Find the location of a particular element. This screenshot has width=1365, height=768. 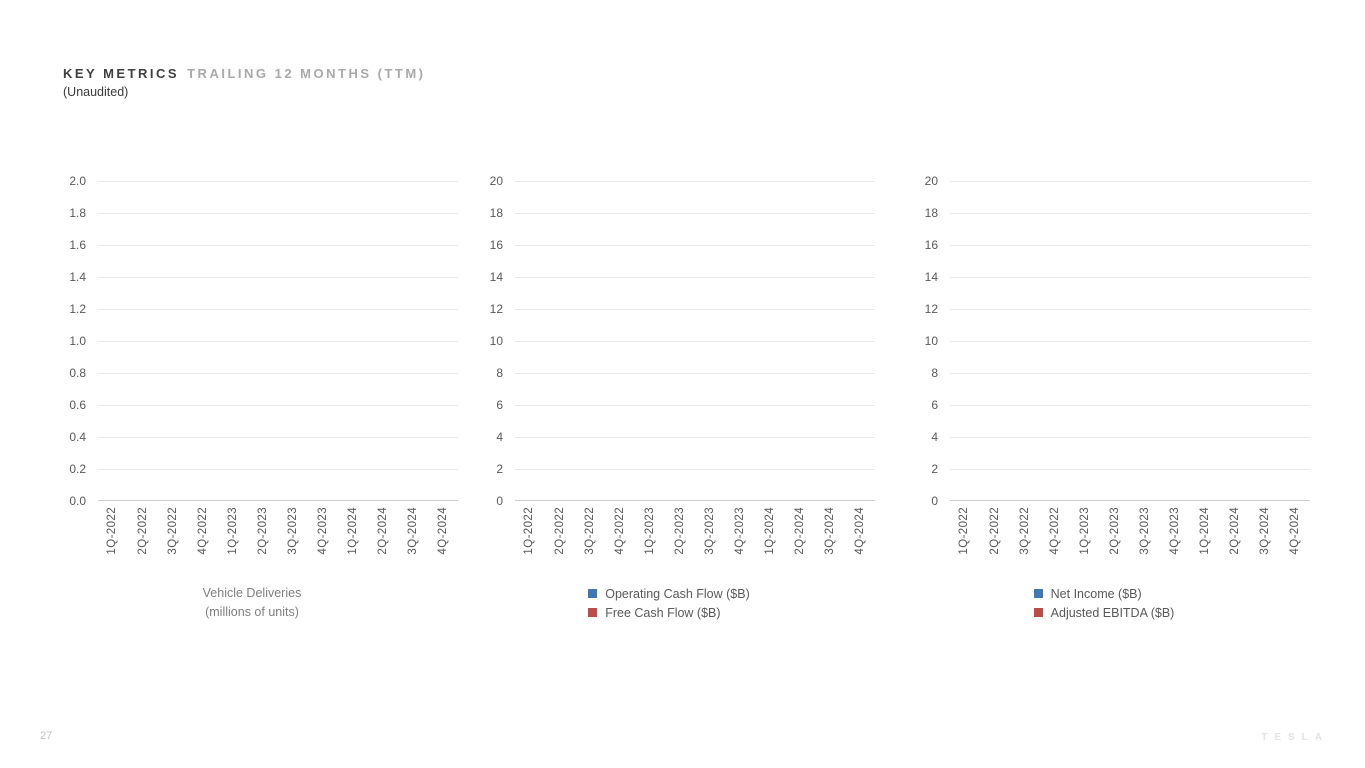

y-axis-tick-label: 0.6 is located at coordinates (77, 405).